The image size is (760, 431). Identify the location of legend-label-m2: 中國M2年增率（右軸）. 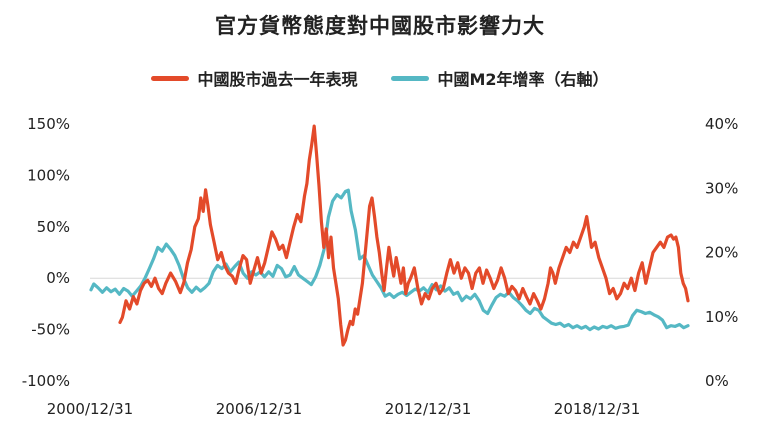
(523, 79).